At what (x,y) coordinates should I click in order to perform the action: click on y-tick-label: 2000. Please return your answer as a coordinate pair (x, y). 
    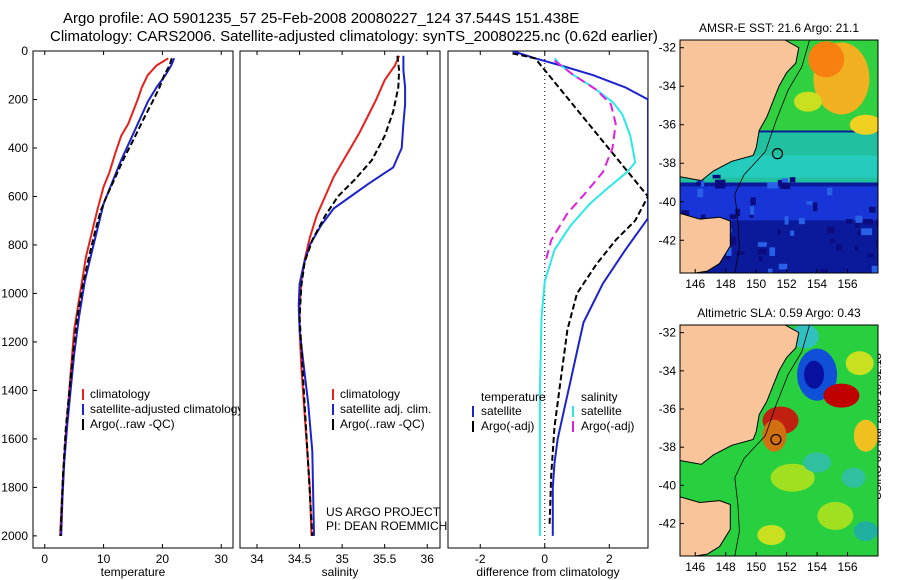
    Looking at the image, I should click on (14, 536).